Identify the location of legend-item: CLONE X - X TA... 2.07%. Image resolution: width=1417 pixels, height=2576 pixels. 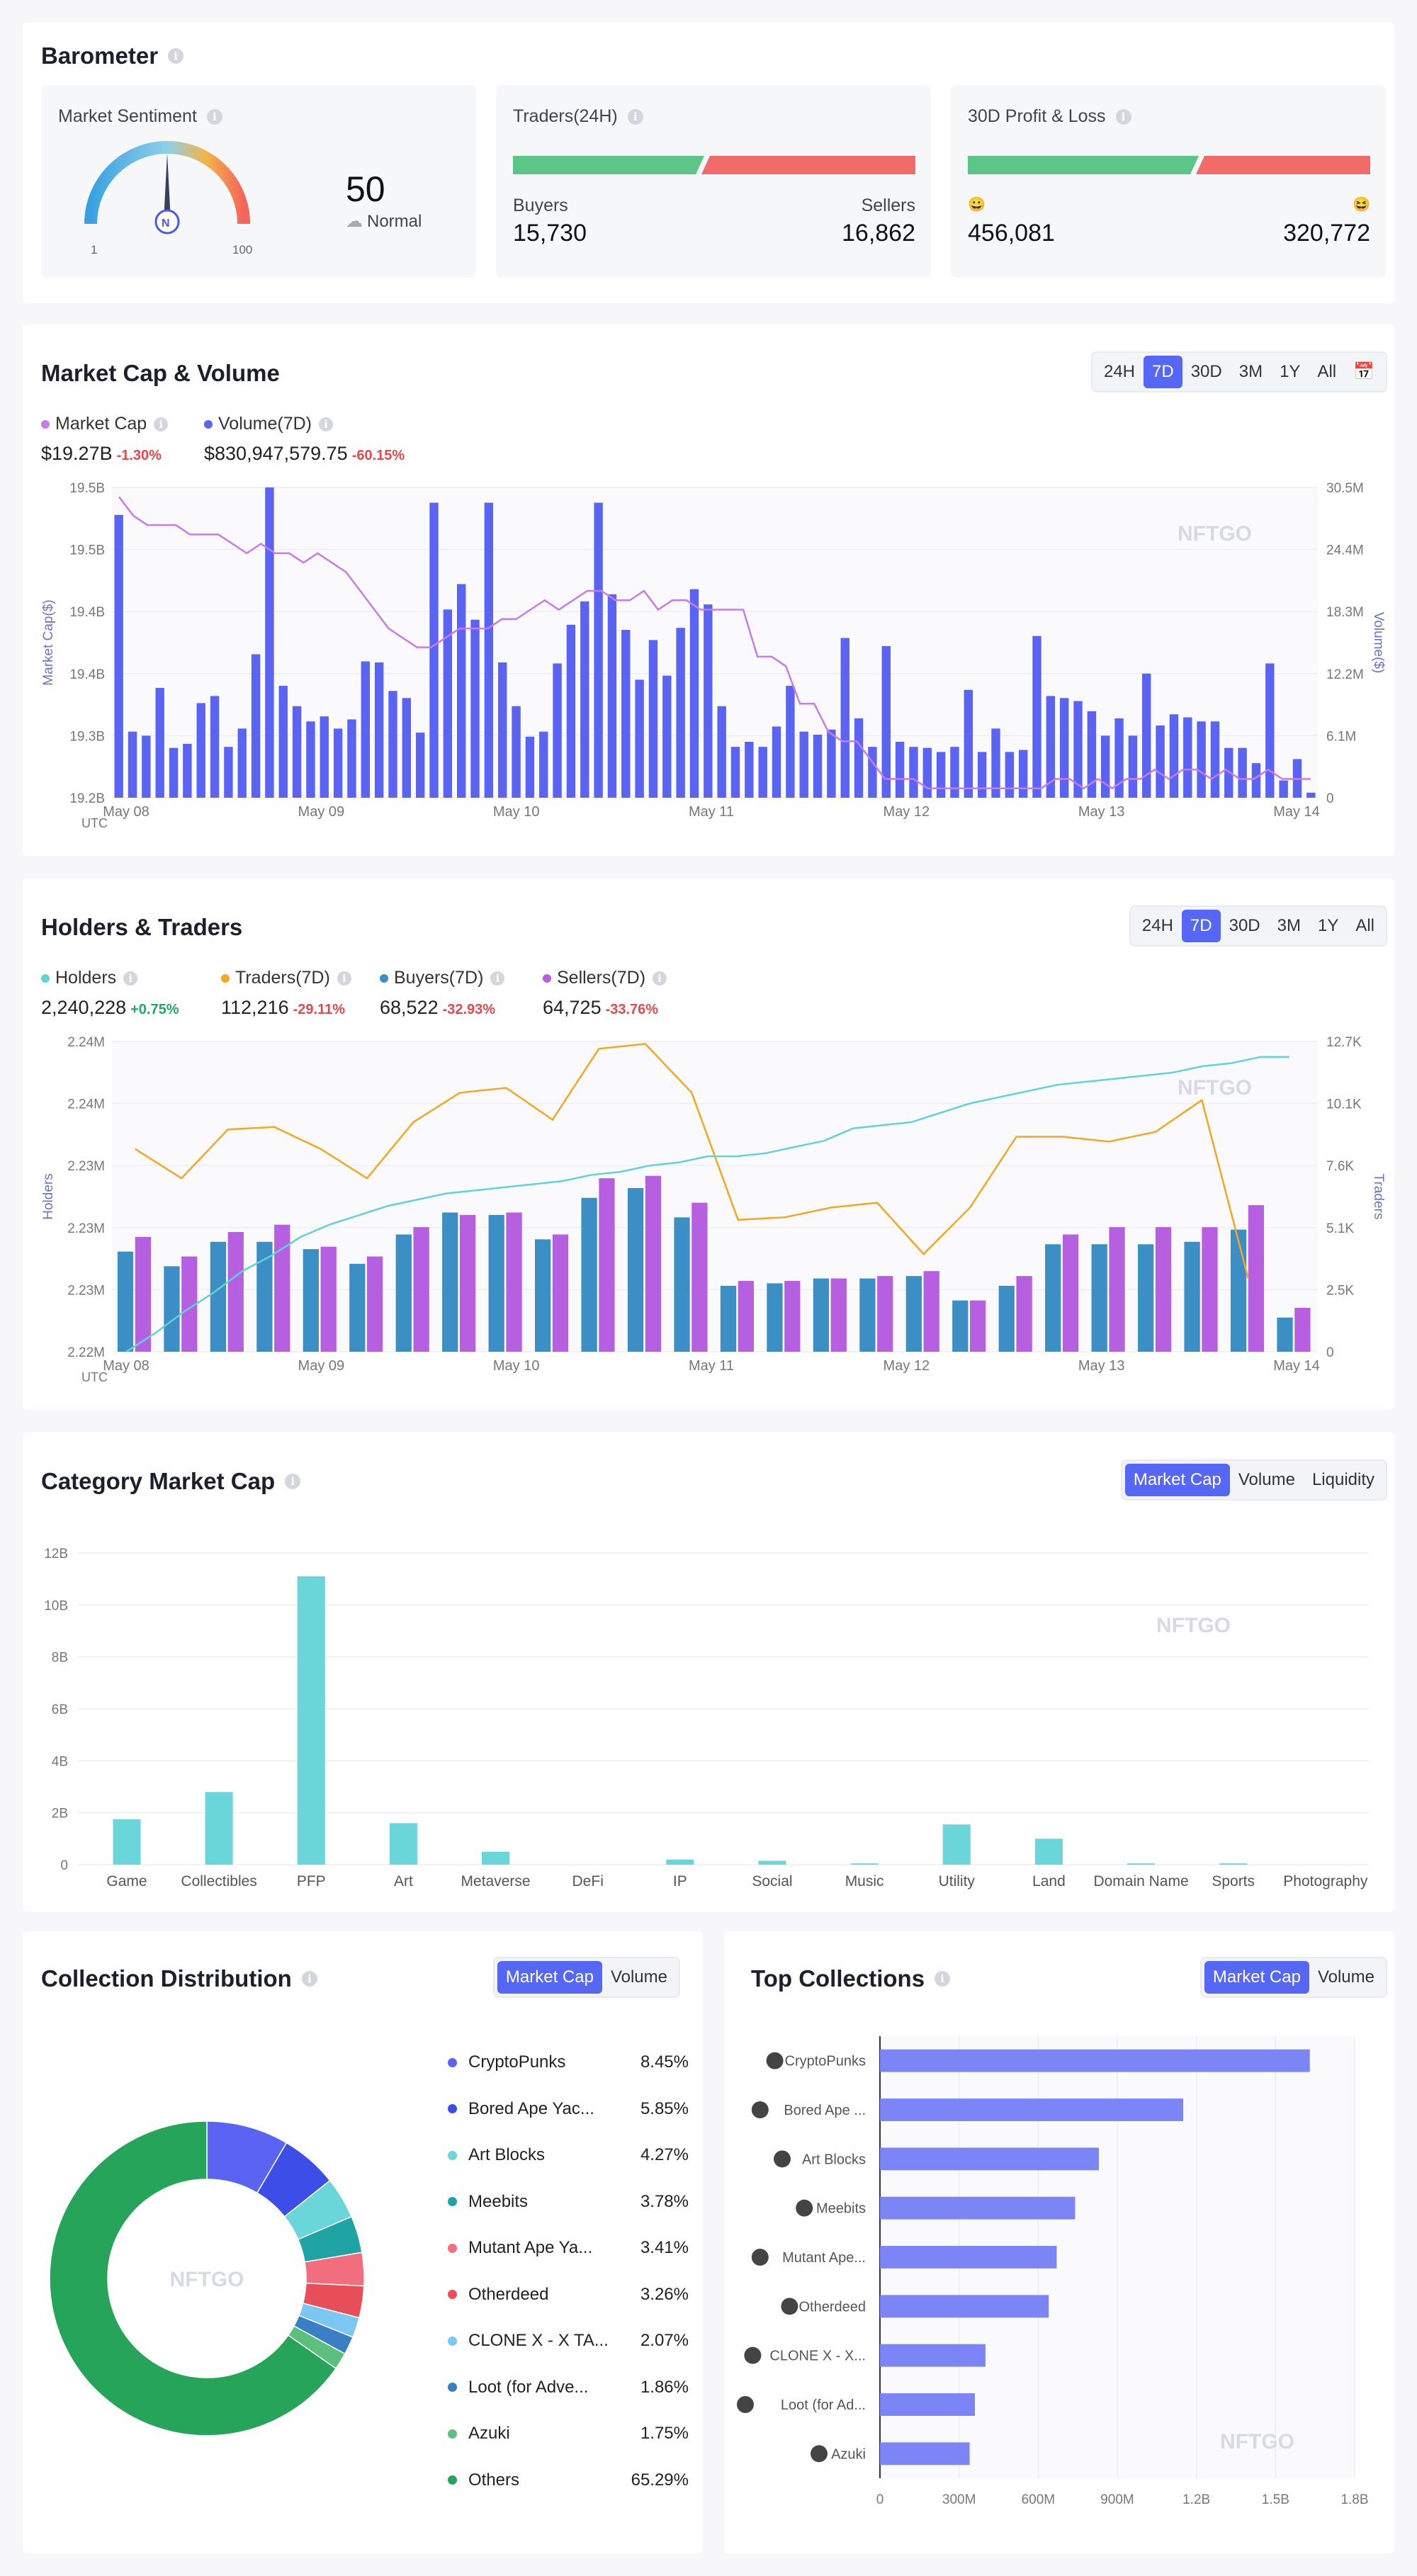
(569, 2341).